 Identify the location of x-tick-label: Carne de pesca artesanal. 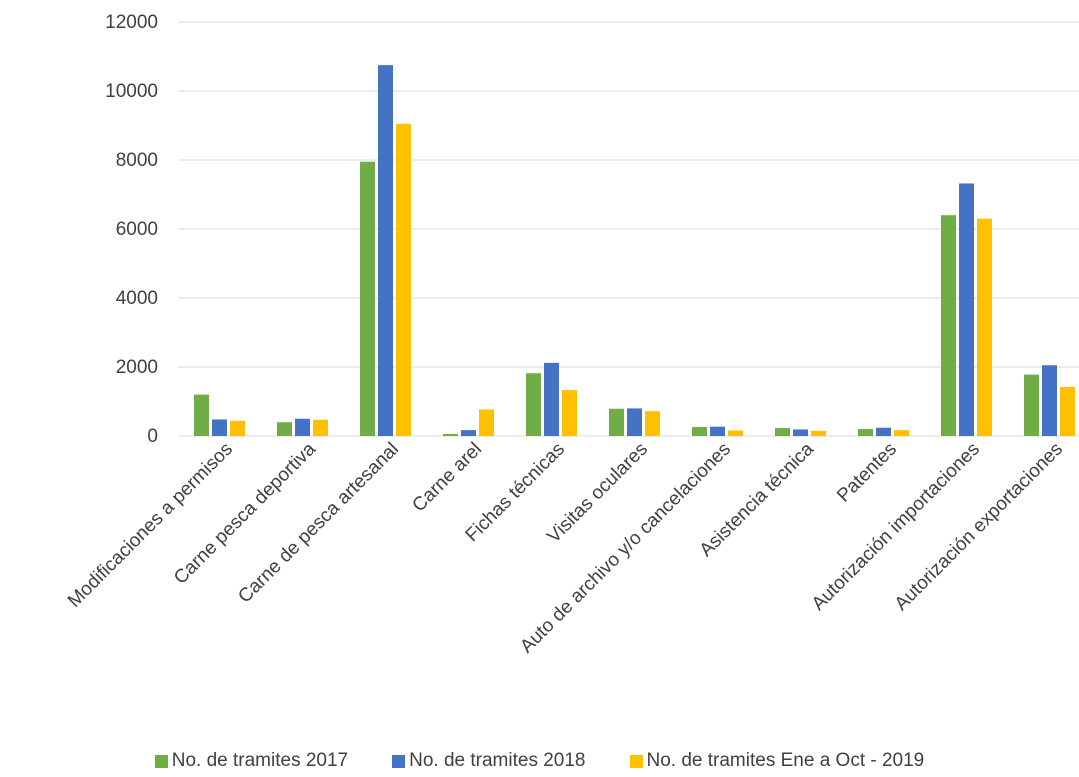
(318, 523).